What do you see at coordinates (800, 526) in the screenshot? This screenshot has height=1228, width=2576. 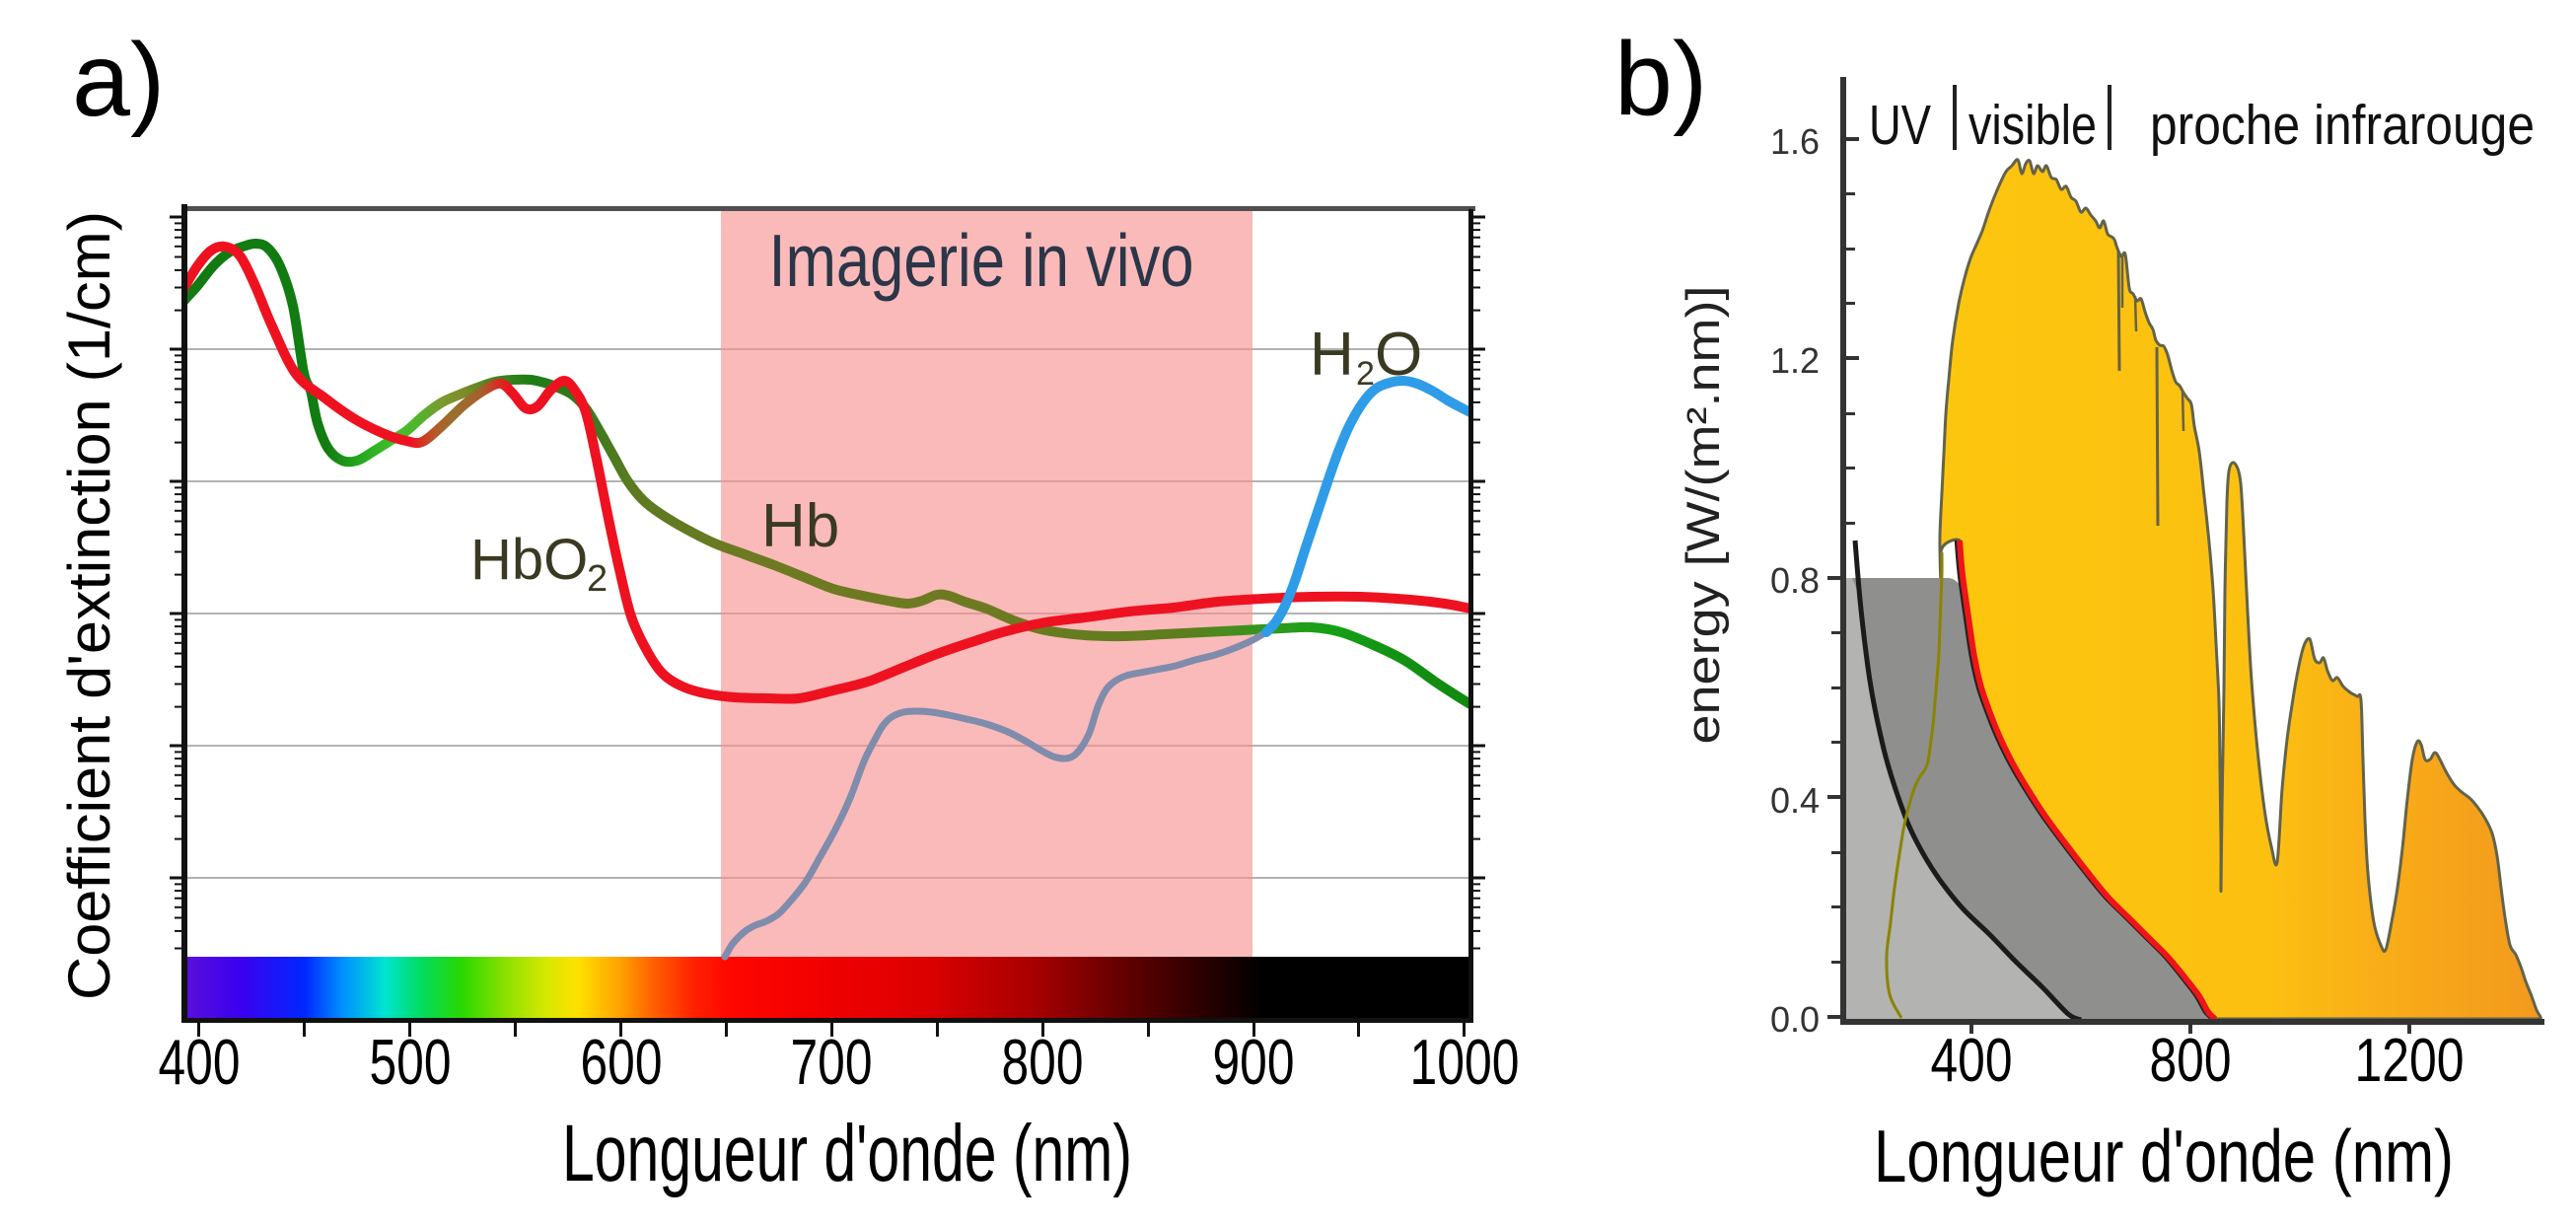 I see `svg-text: Hb` at bounding box center [800, 526].